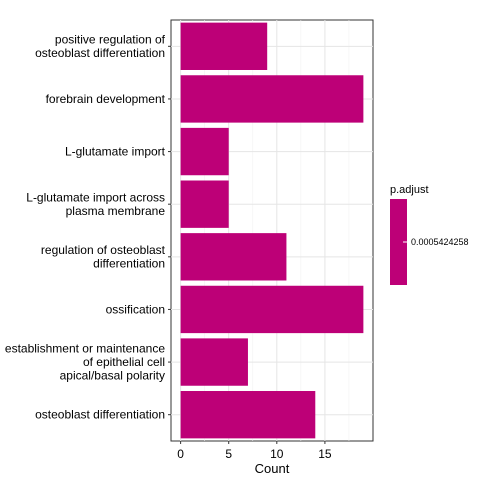  Describe the element at coordinates (103, 257) in the screenshot. I see `y-tick-label: regulation of osteoblast differentiation` at that location.